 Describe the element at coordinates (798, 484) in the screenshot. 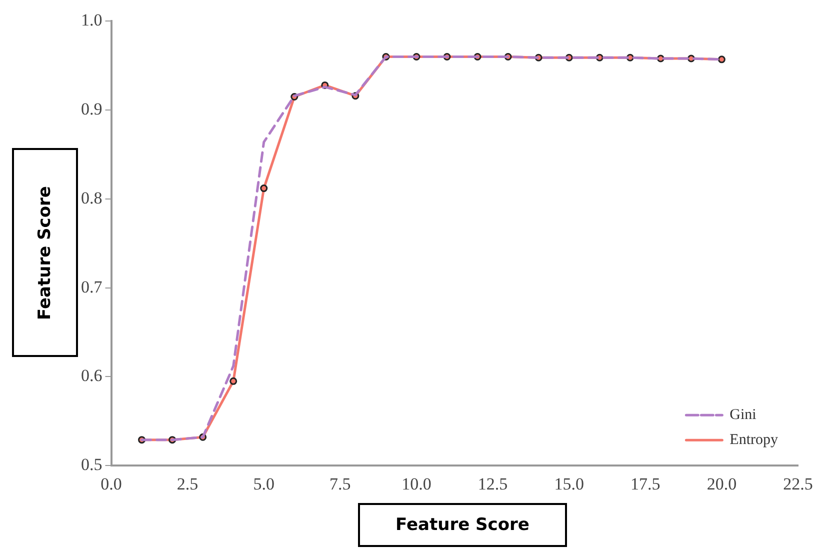

I see `x-tick-label: 22.5` at that location.